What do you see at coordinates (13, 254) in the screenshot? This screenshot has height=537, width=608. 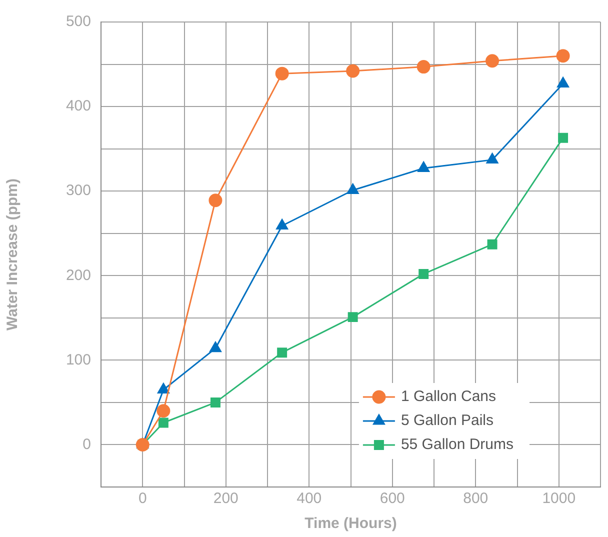 I see `y-axis-title: Water Increase (ppm)` at bounding box center [13, 254].